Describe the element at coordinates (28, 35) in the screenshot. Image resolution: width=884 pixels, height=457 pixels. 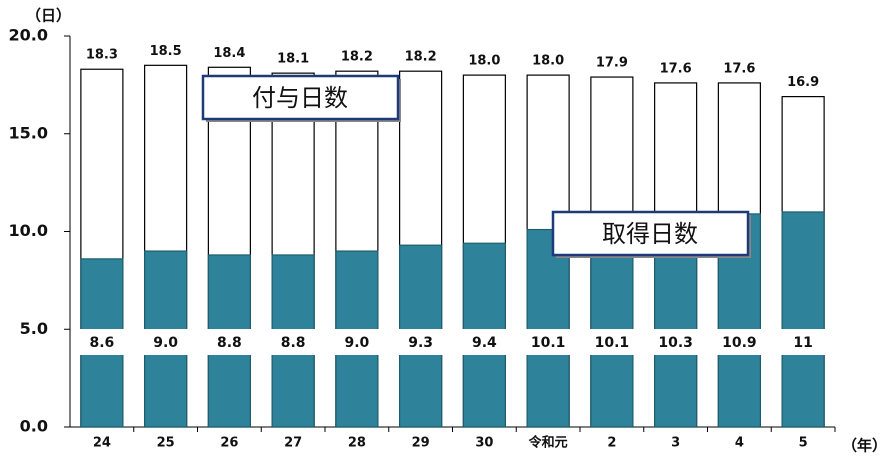
I see `y-tick-label: 20.0` at that location.